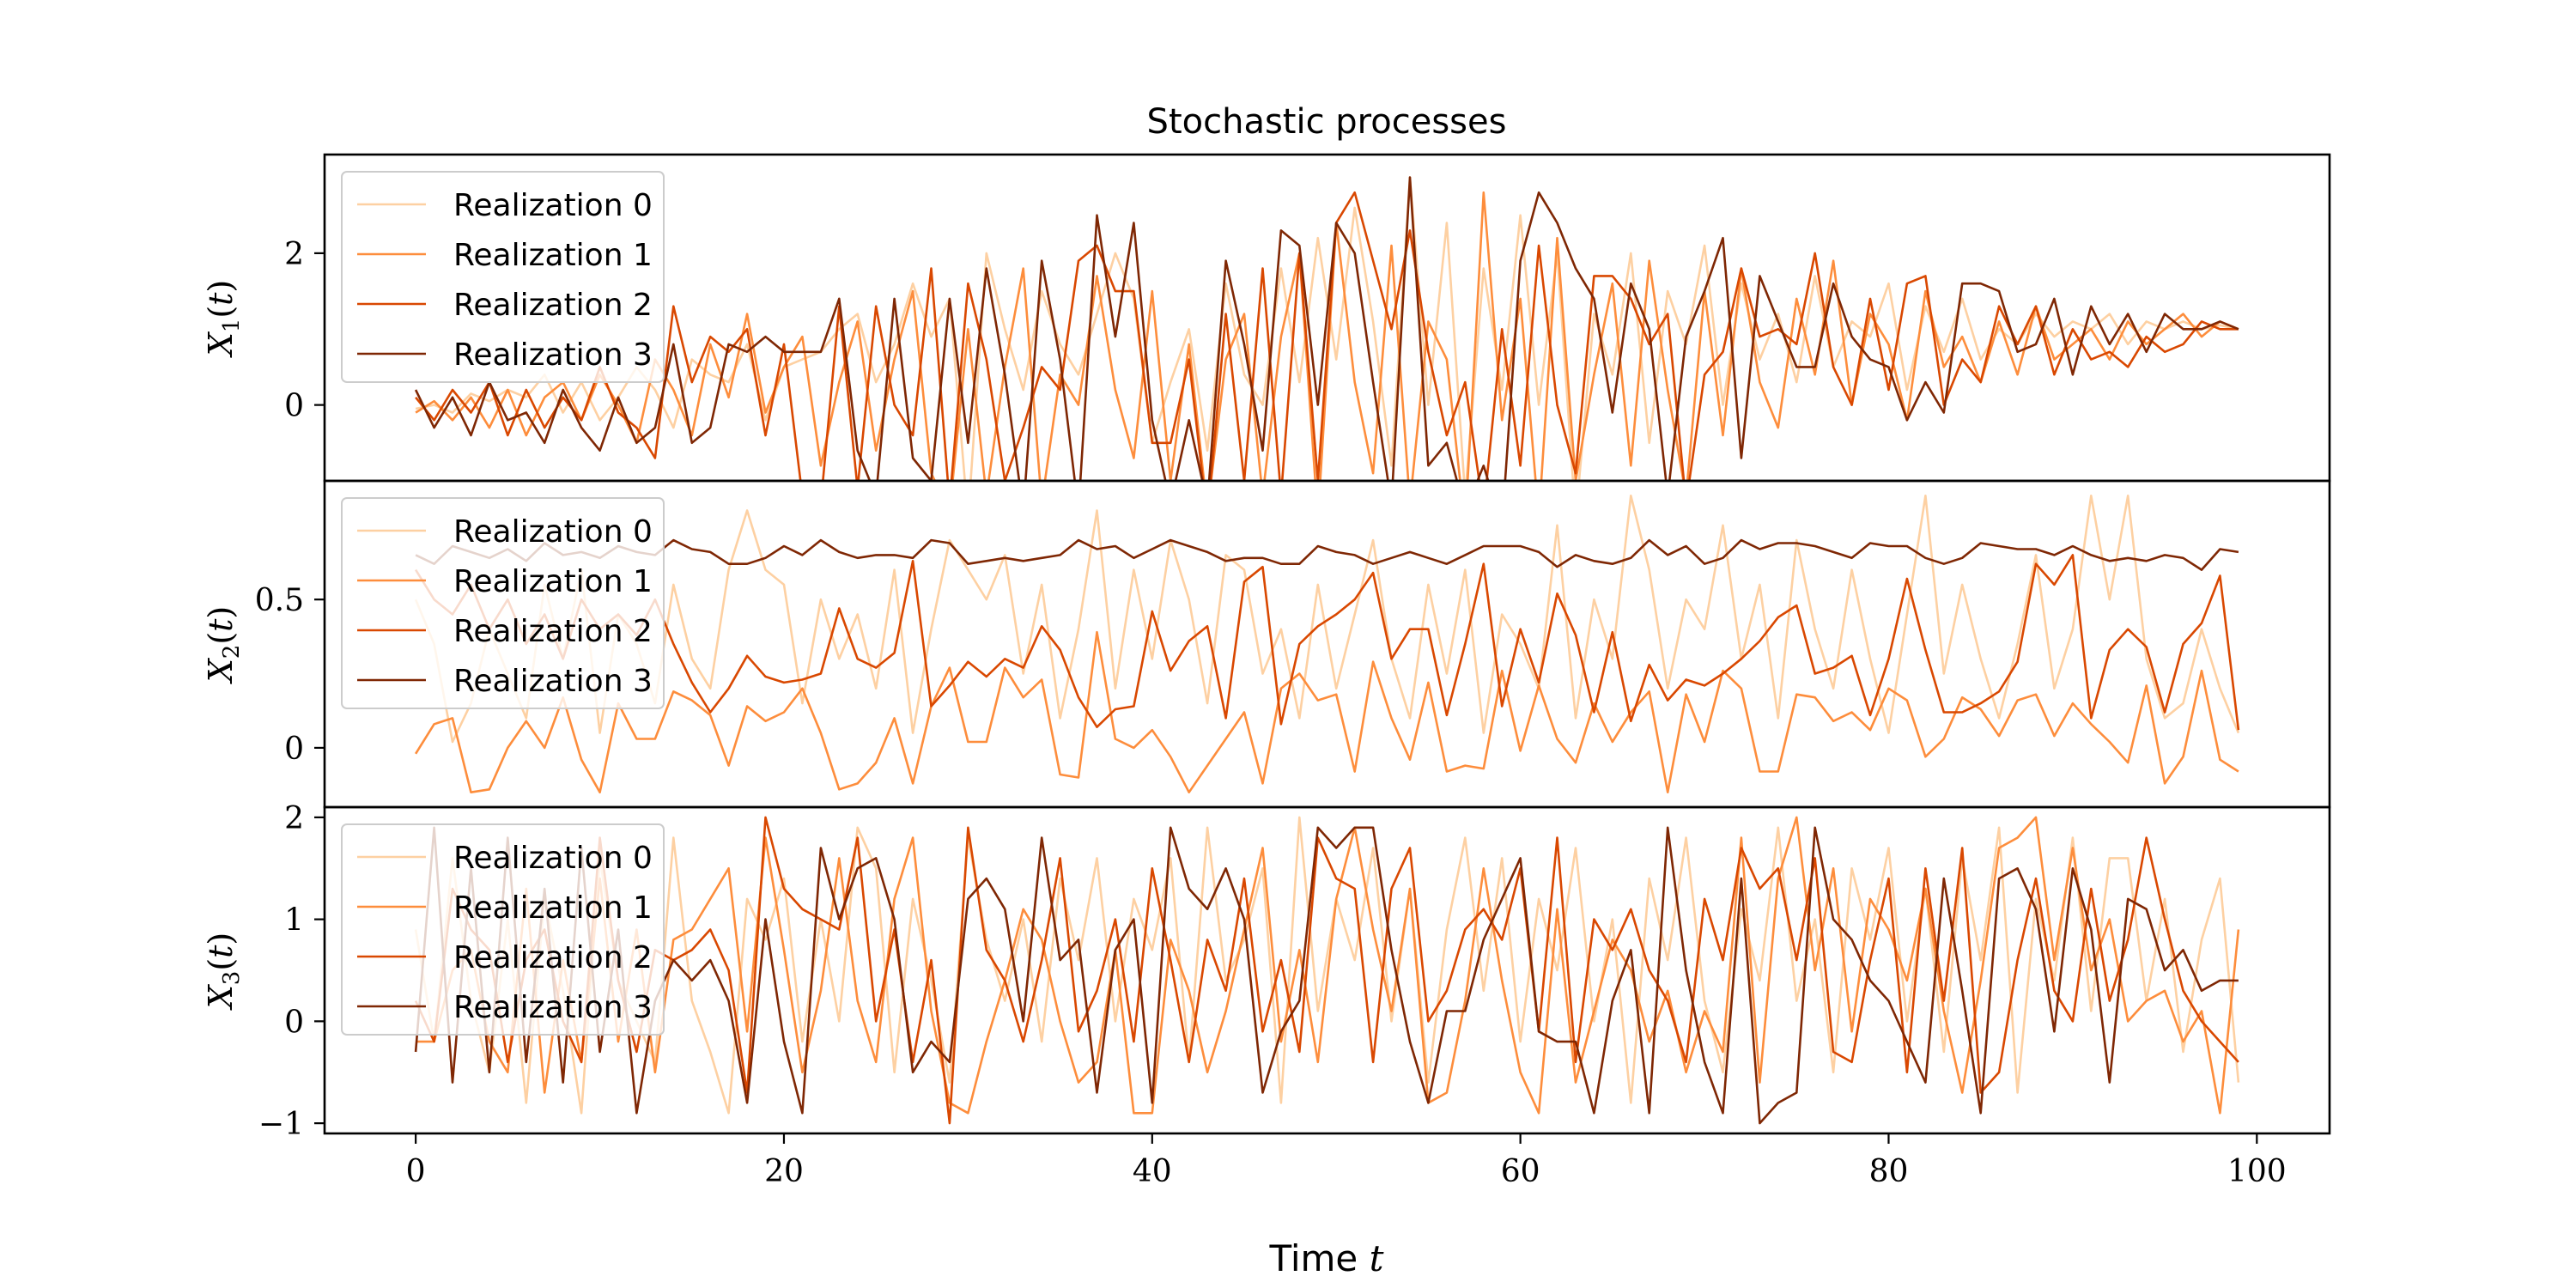  Describe the element at coordinates (223, 319) in the screenshot. I see `y-axis-title: X1(t)` at that location.